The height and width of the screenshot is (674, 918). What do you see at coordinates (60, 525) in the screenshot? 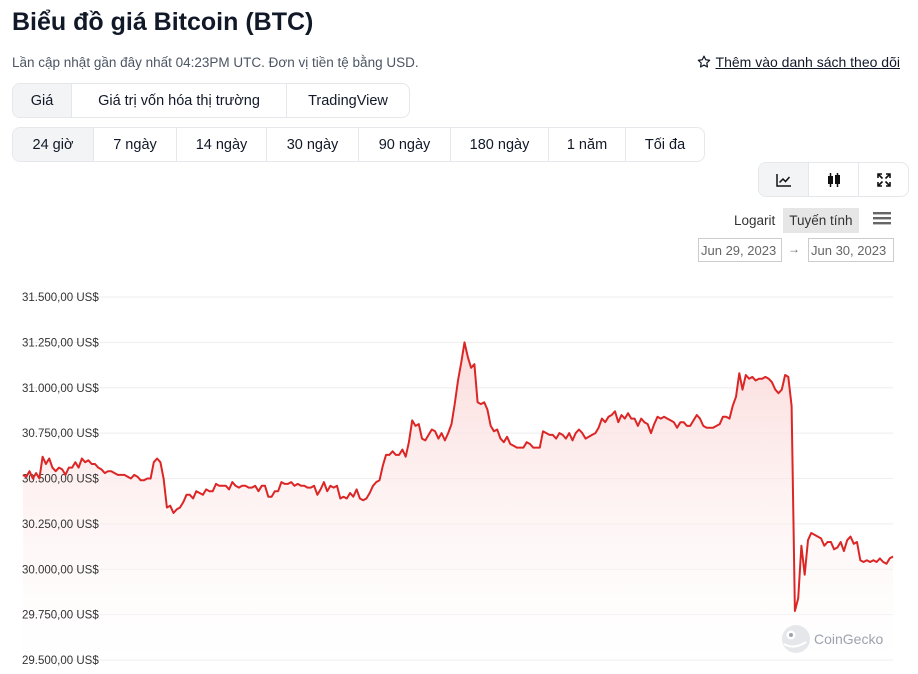
I see `y-axis-tick-label: 30.250,00 US$` at bounding box center [60, 525].